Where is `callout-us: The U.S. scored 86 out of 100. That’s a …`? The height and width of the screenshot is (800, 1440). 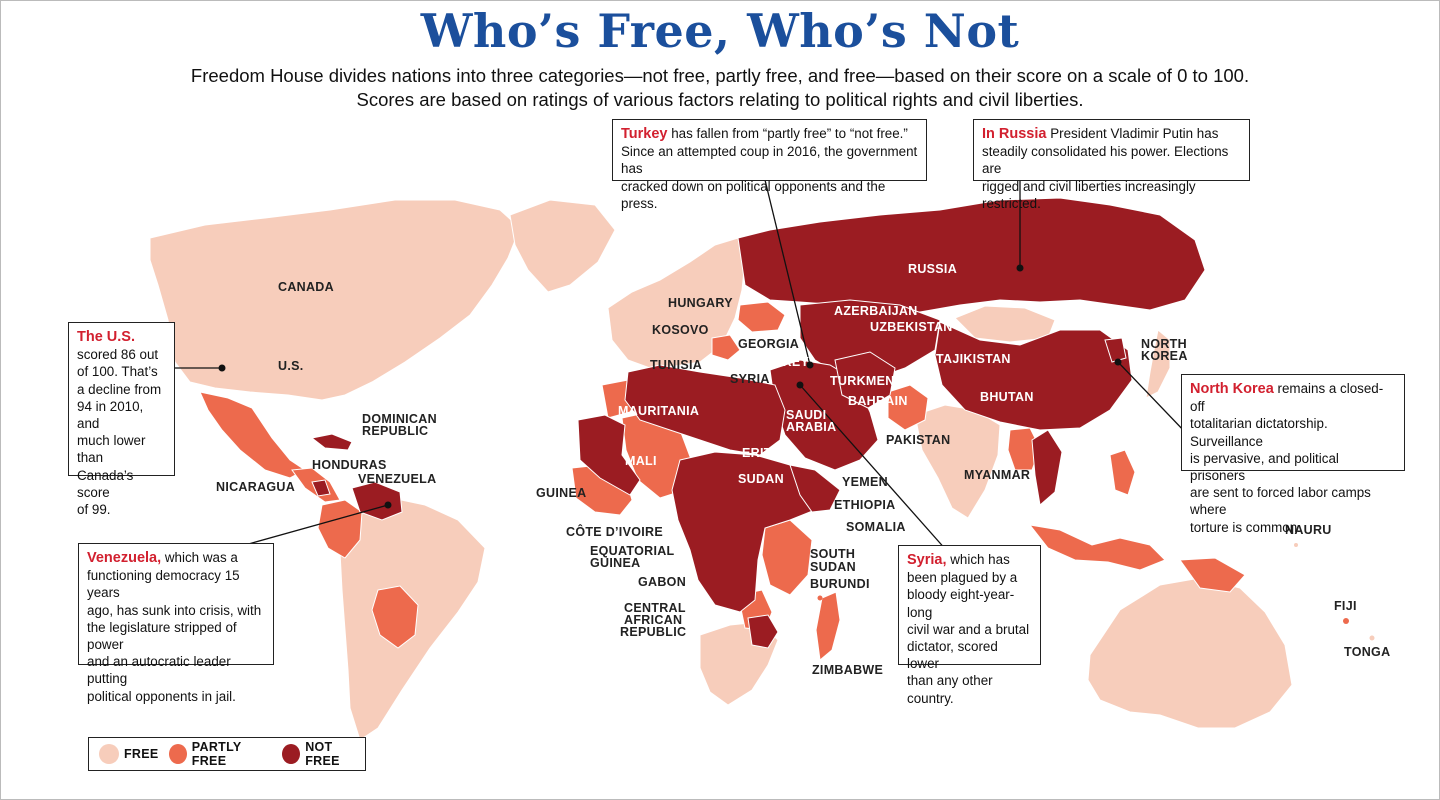
callout-us: The U.S. scored 86 out of 100. That’s a … is located at coordinates (121, 419).